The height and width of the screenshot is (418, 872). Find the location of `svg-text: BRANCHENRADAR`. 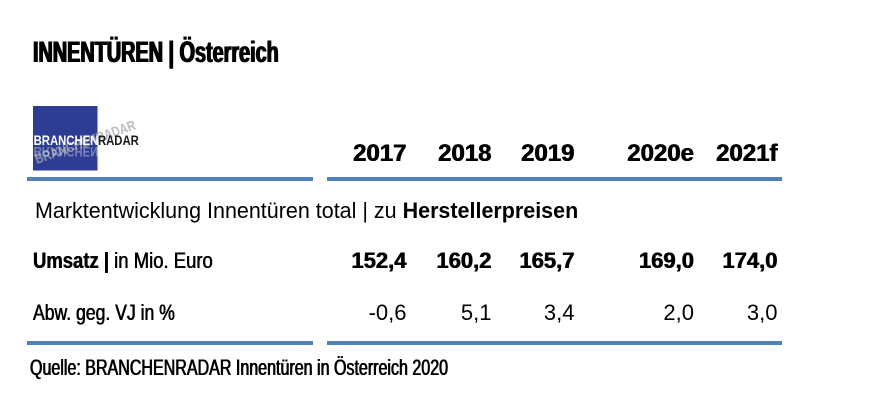

svg-text: BRANCHENRADAR is located at coordinates (87, 152).